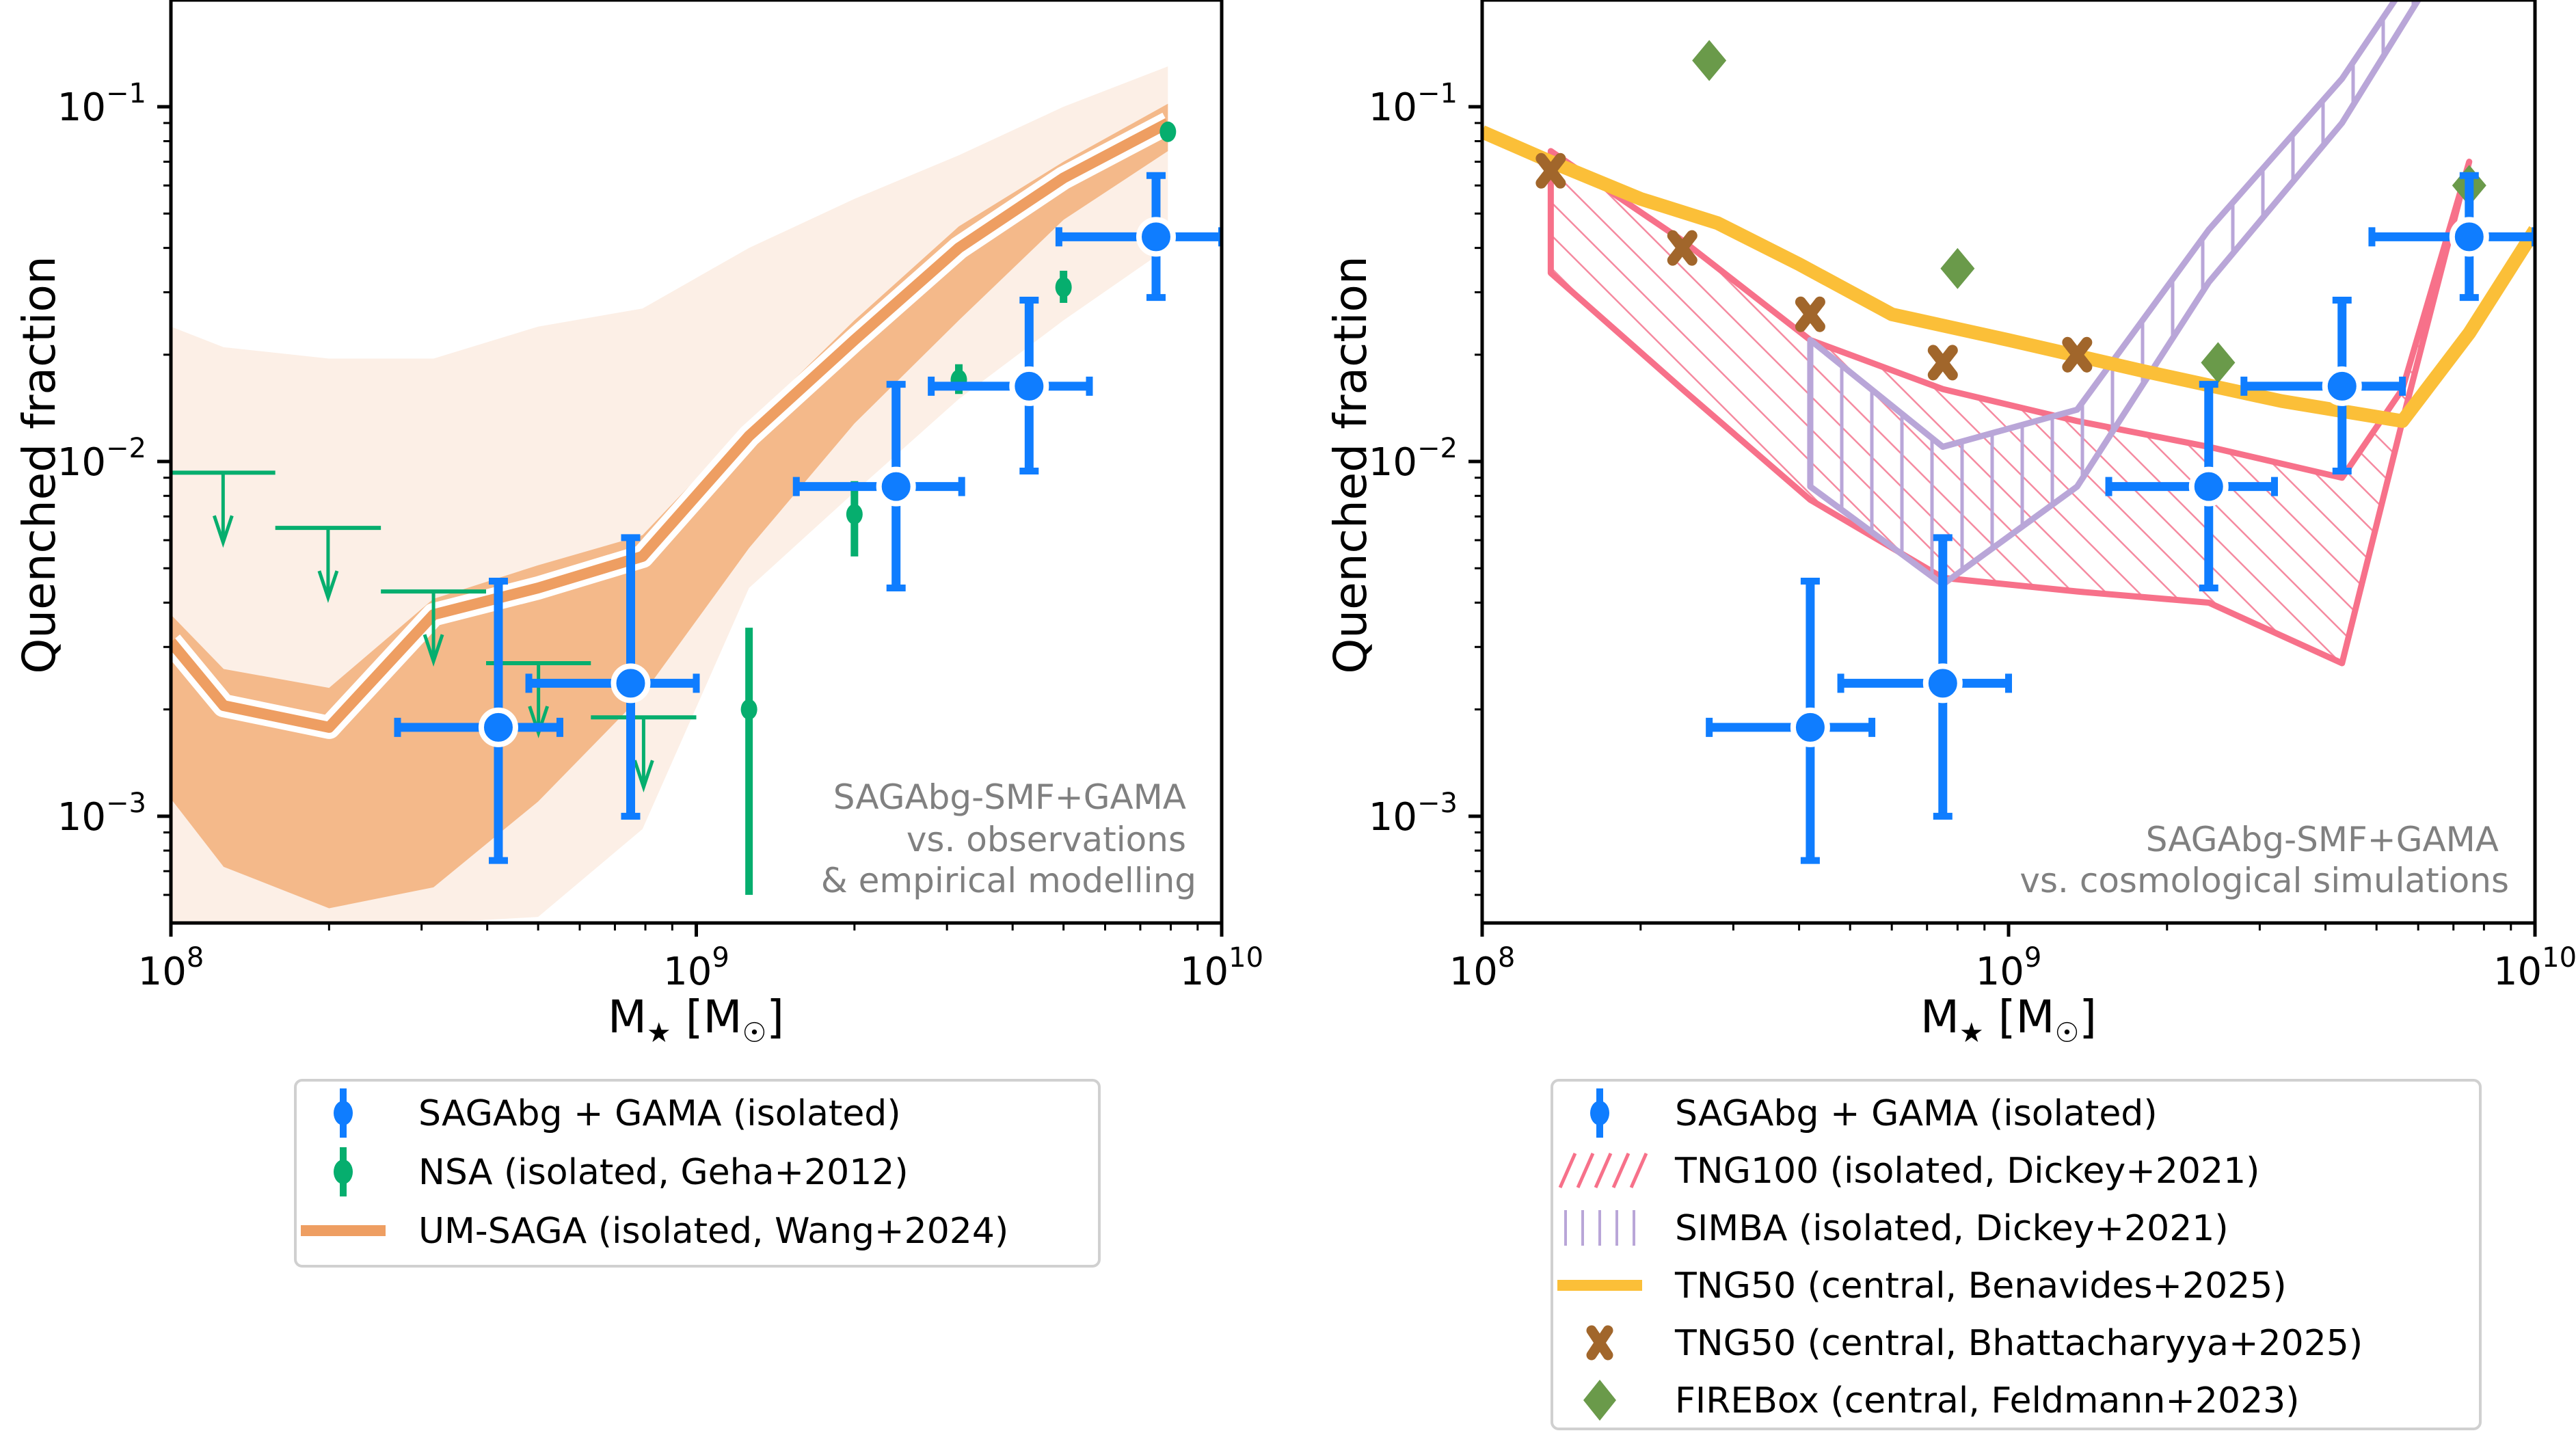  What do you see at coordinates (2019, 1017) in the screenshot?
I see `xlabel-open: [M` at bounding box center [2019, 1017].